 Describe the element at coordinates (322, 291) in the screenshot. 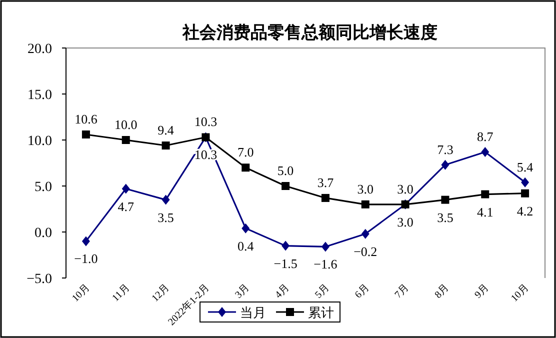

I see `x-tick-label: 5月` at that location.